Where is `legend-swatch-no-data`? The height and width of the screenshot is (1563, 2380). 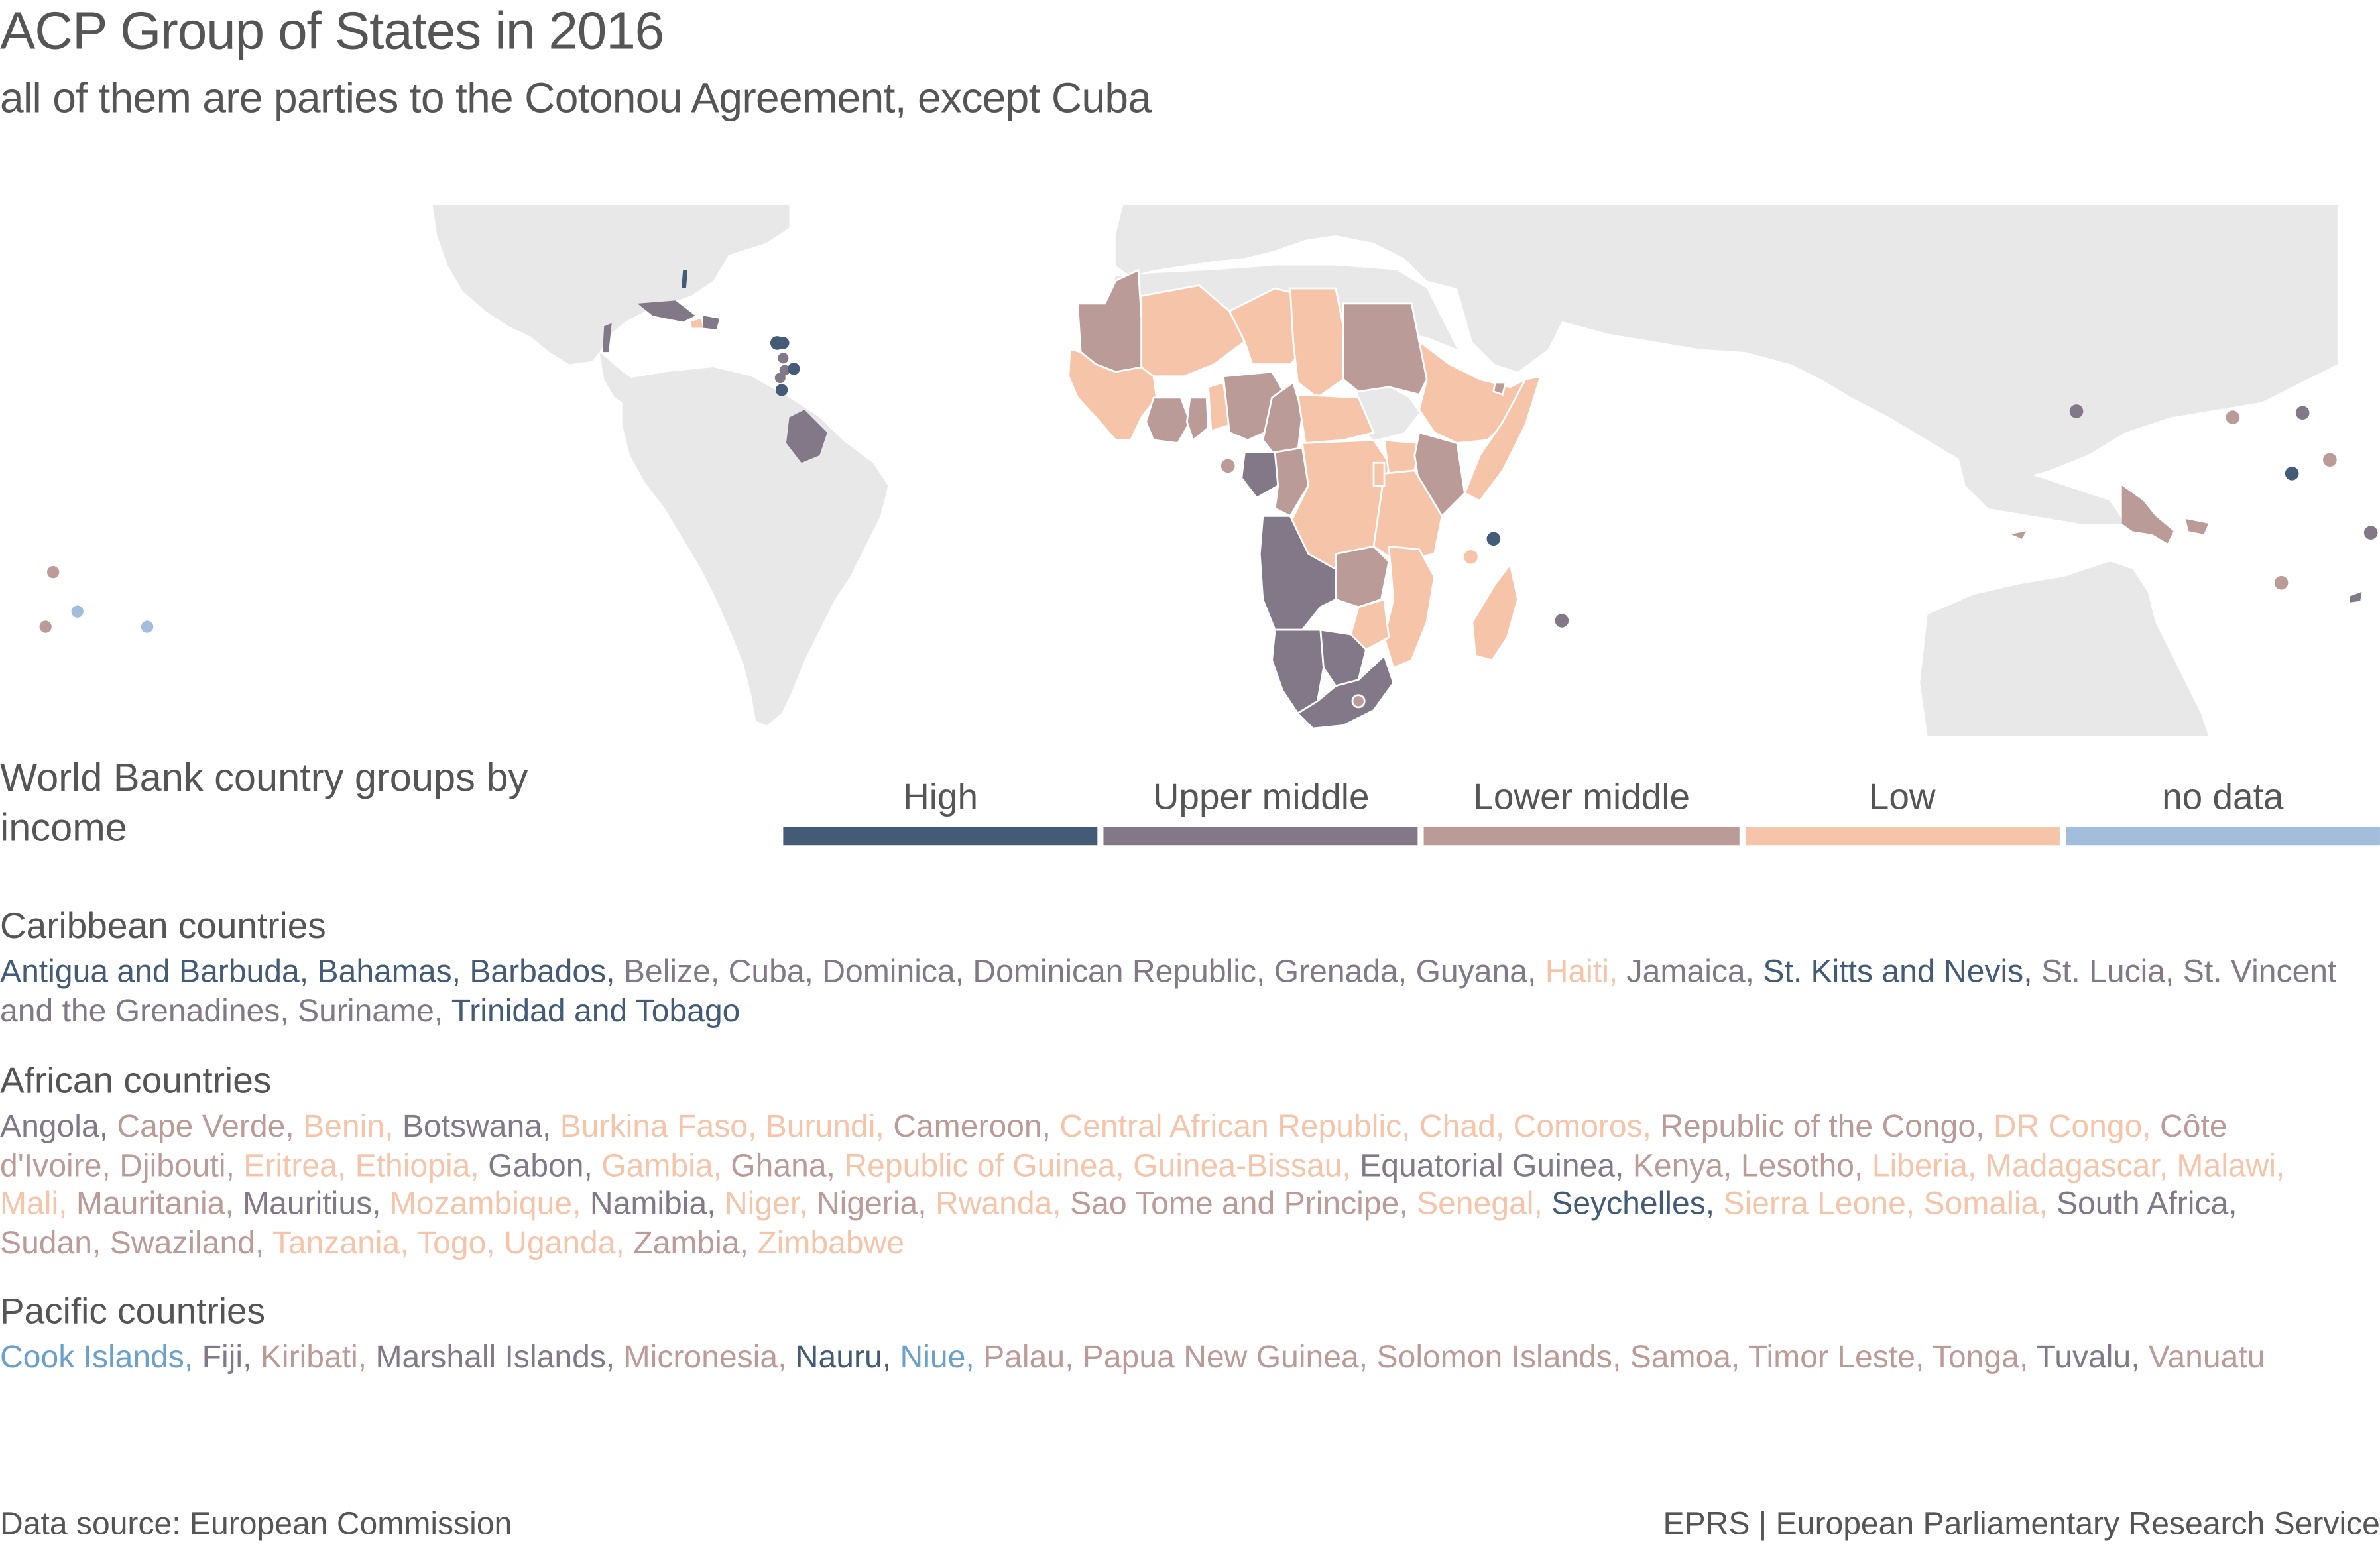
legend-swatch-no-data is located at coordinates (2222, 836).